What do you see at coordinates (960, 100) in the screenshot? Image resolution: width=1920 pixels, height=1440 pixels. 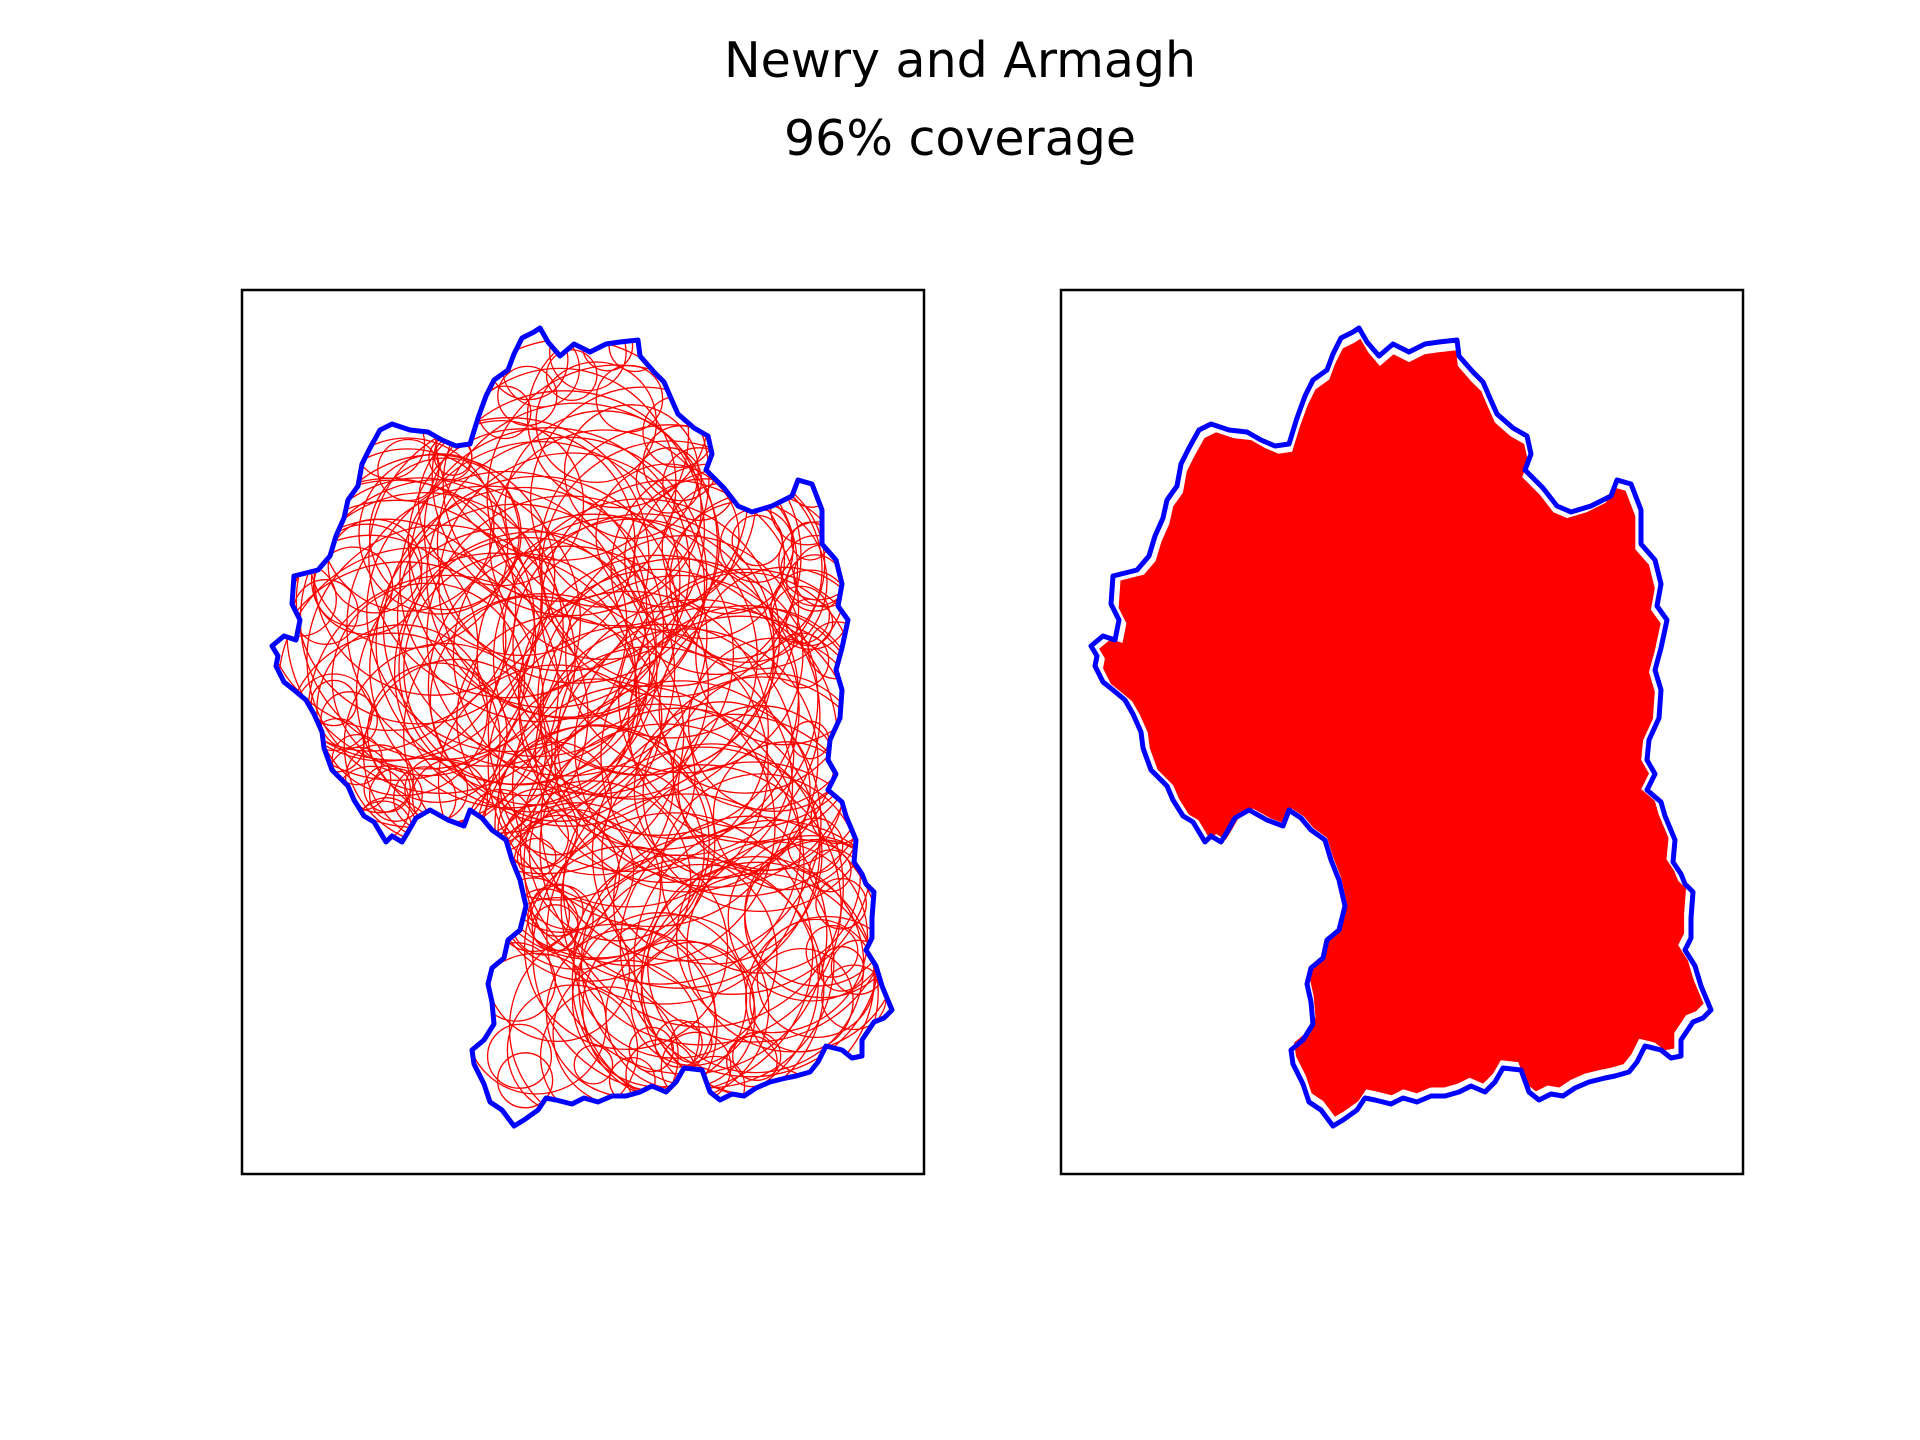 I see `figure-title-block: Newry and Armagh 96% coverage` at bounding box center [960, 100].